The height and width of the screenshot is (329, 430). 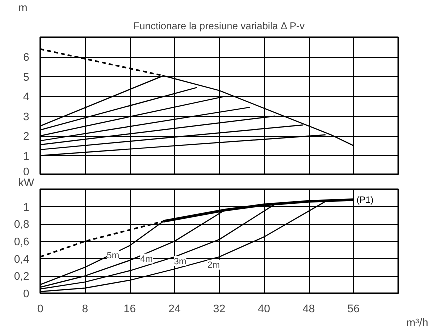 What do you see at coordinates (26, 137) in the screenshot?
I see `y-tick-label: 2` at bounding box center [26, 137].